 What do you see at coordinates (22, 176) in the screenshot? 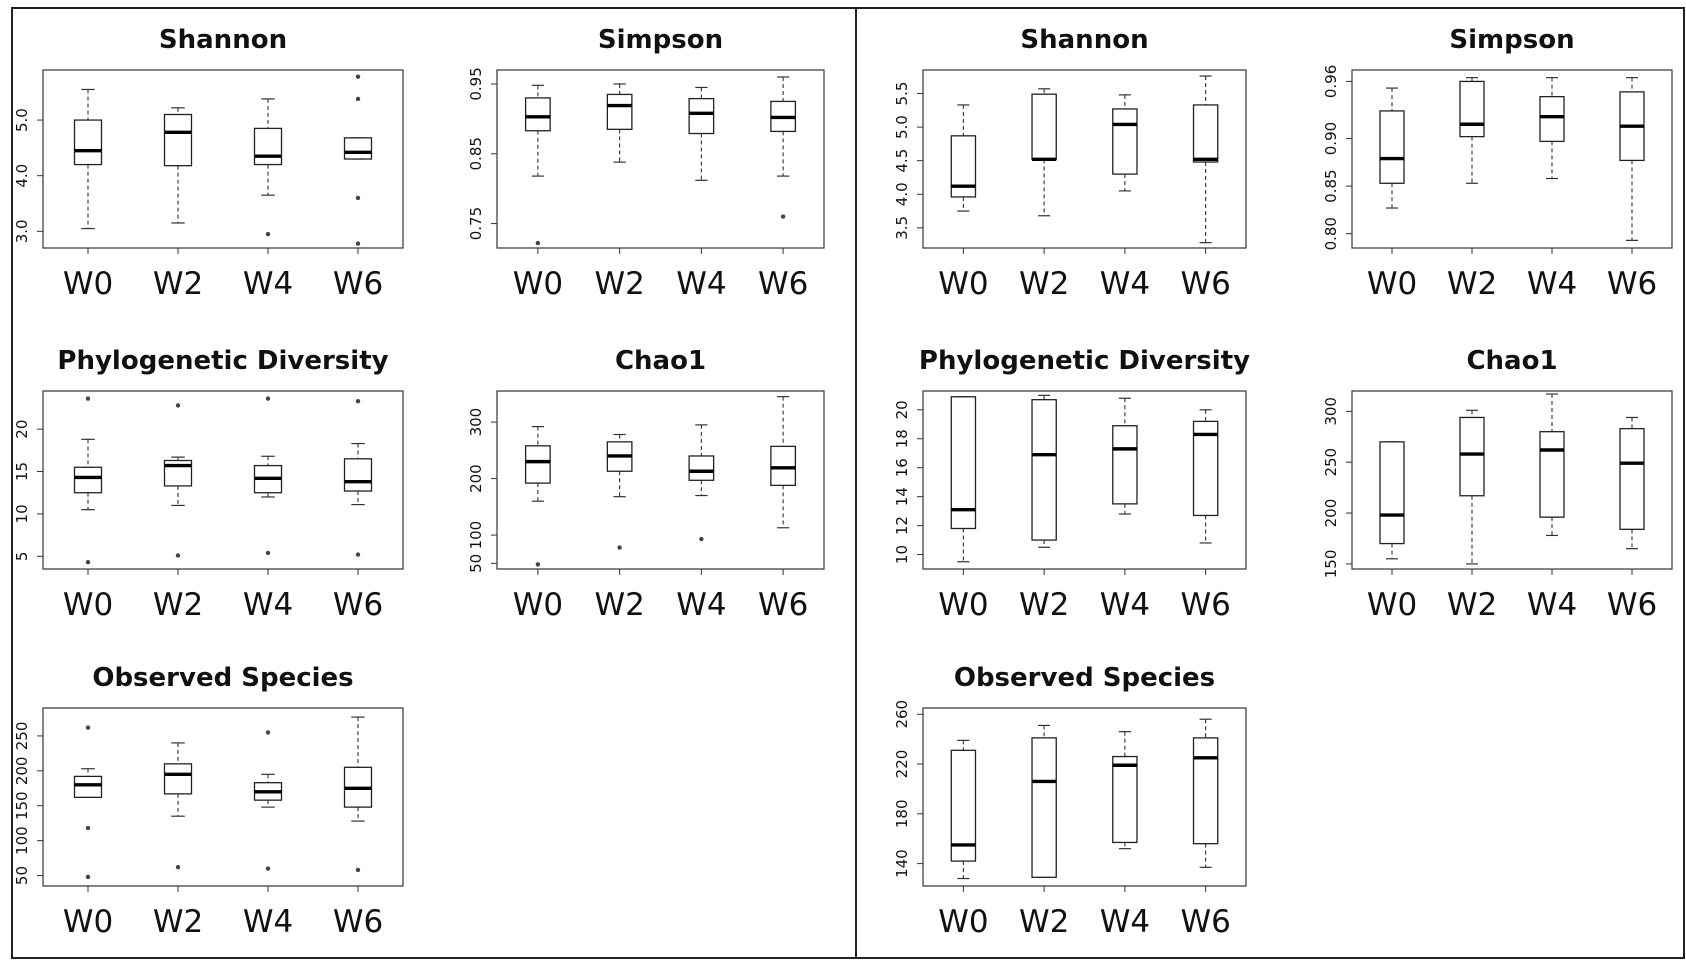
I see `y-tick-label: 4.0` at bounding box center [22, 176].